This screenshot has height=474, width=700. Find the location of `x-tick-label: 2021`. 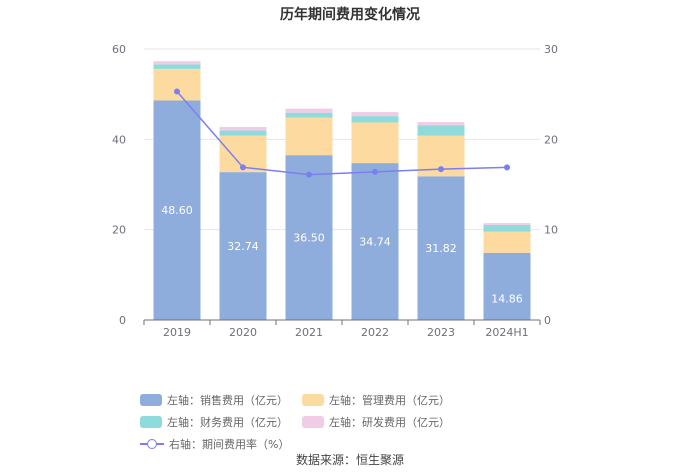

x-tick-label: 2021 is located at coordinates (309, 332).